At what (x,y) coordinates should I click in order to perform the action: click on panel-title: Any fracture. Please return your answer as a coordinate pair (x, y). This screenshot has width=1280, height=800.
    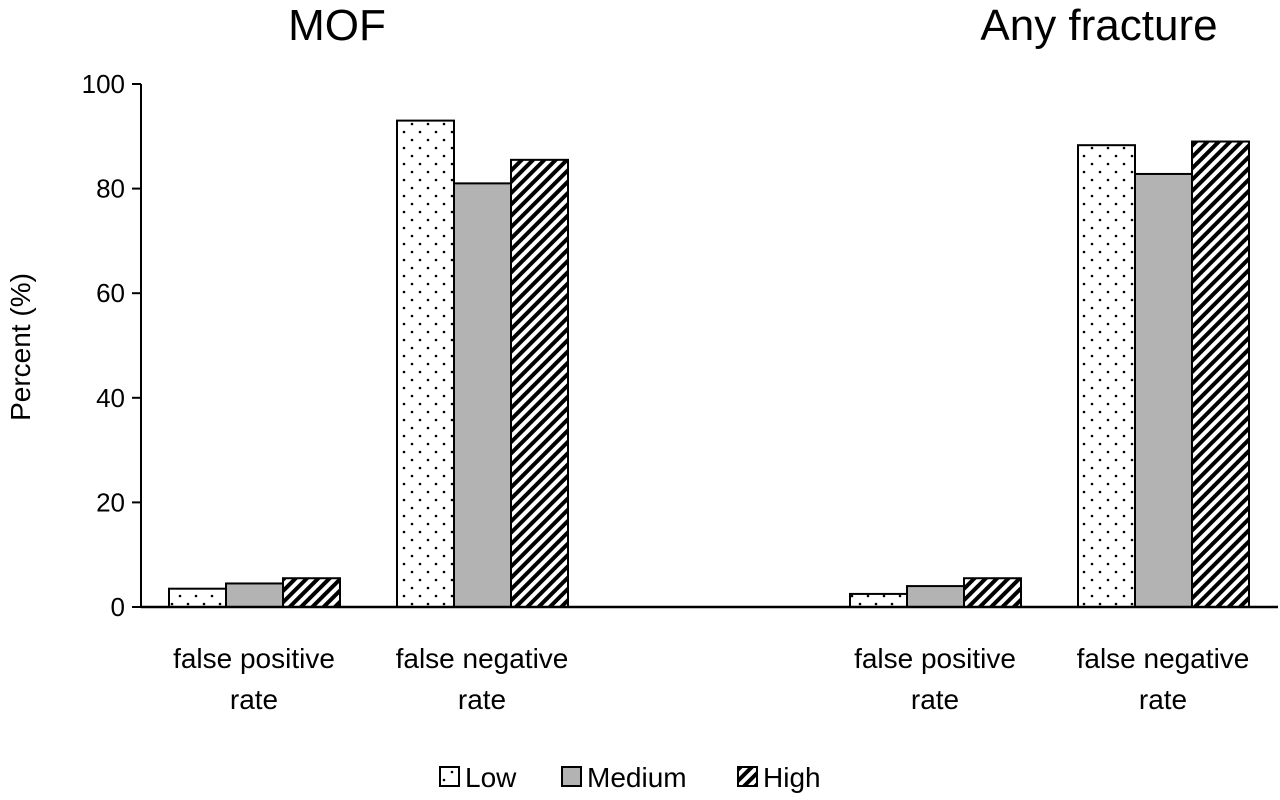
    Looking at the image, I should click on (1098, 25).